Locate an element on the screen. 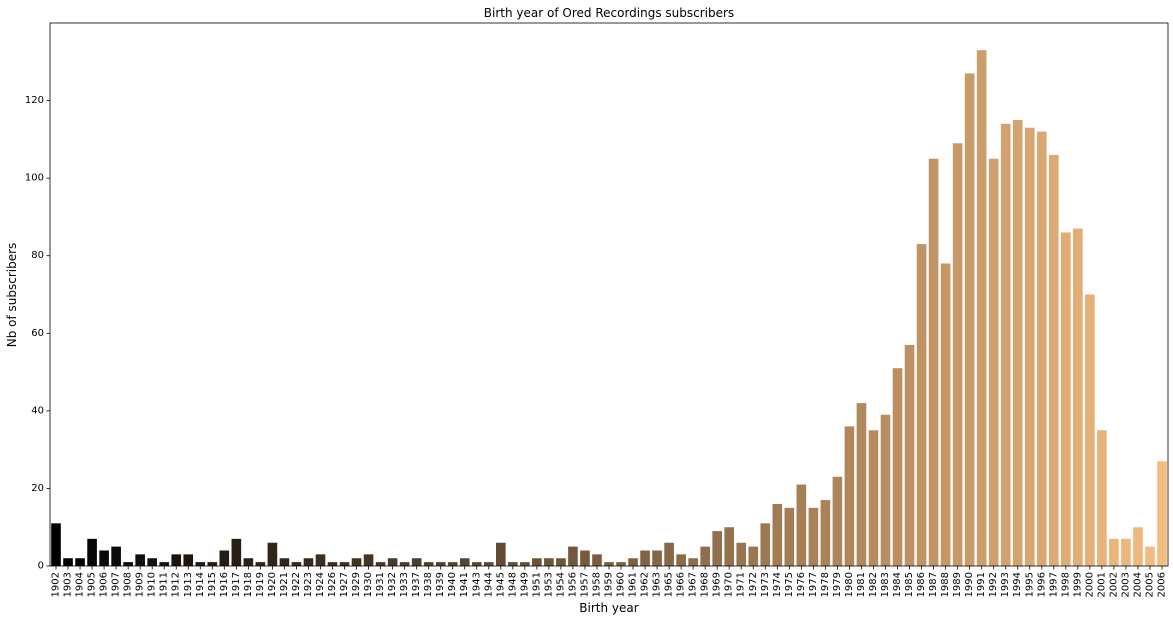  x-tick-label: 1978 is located at coordinates (825, 584).